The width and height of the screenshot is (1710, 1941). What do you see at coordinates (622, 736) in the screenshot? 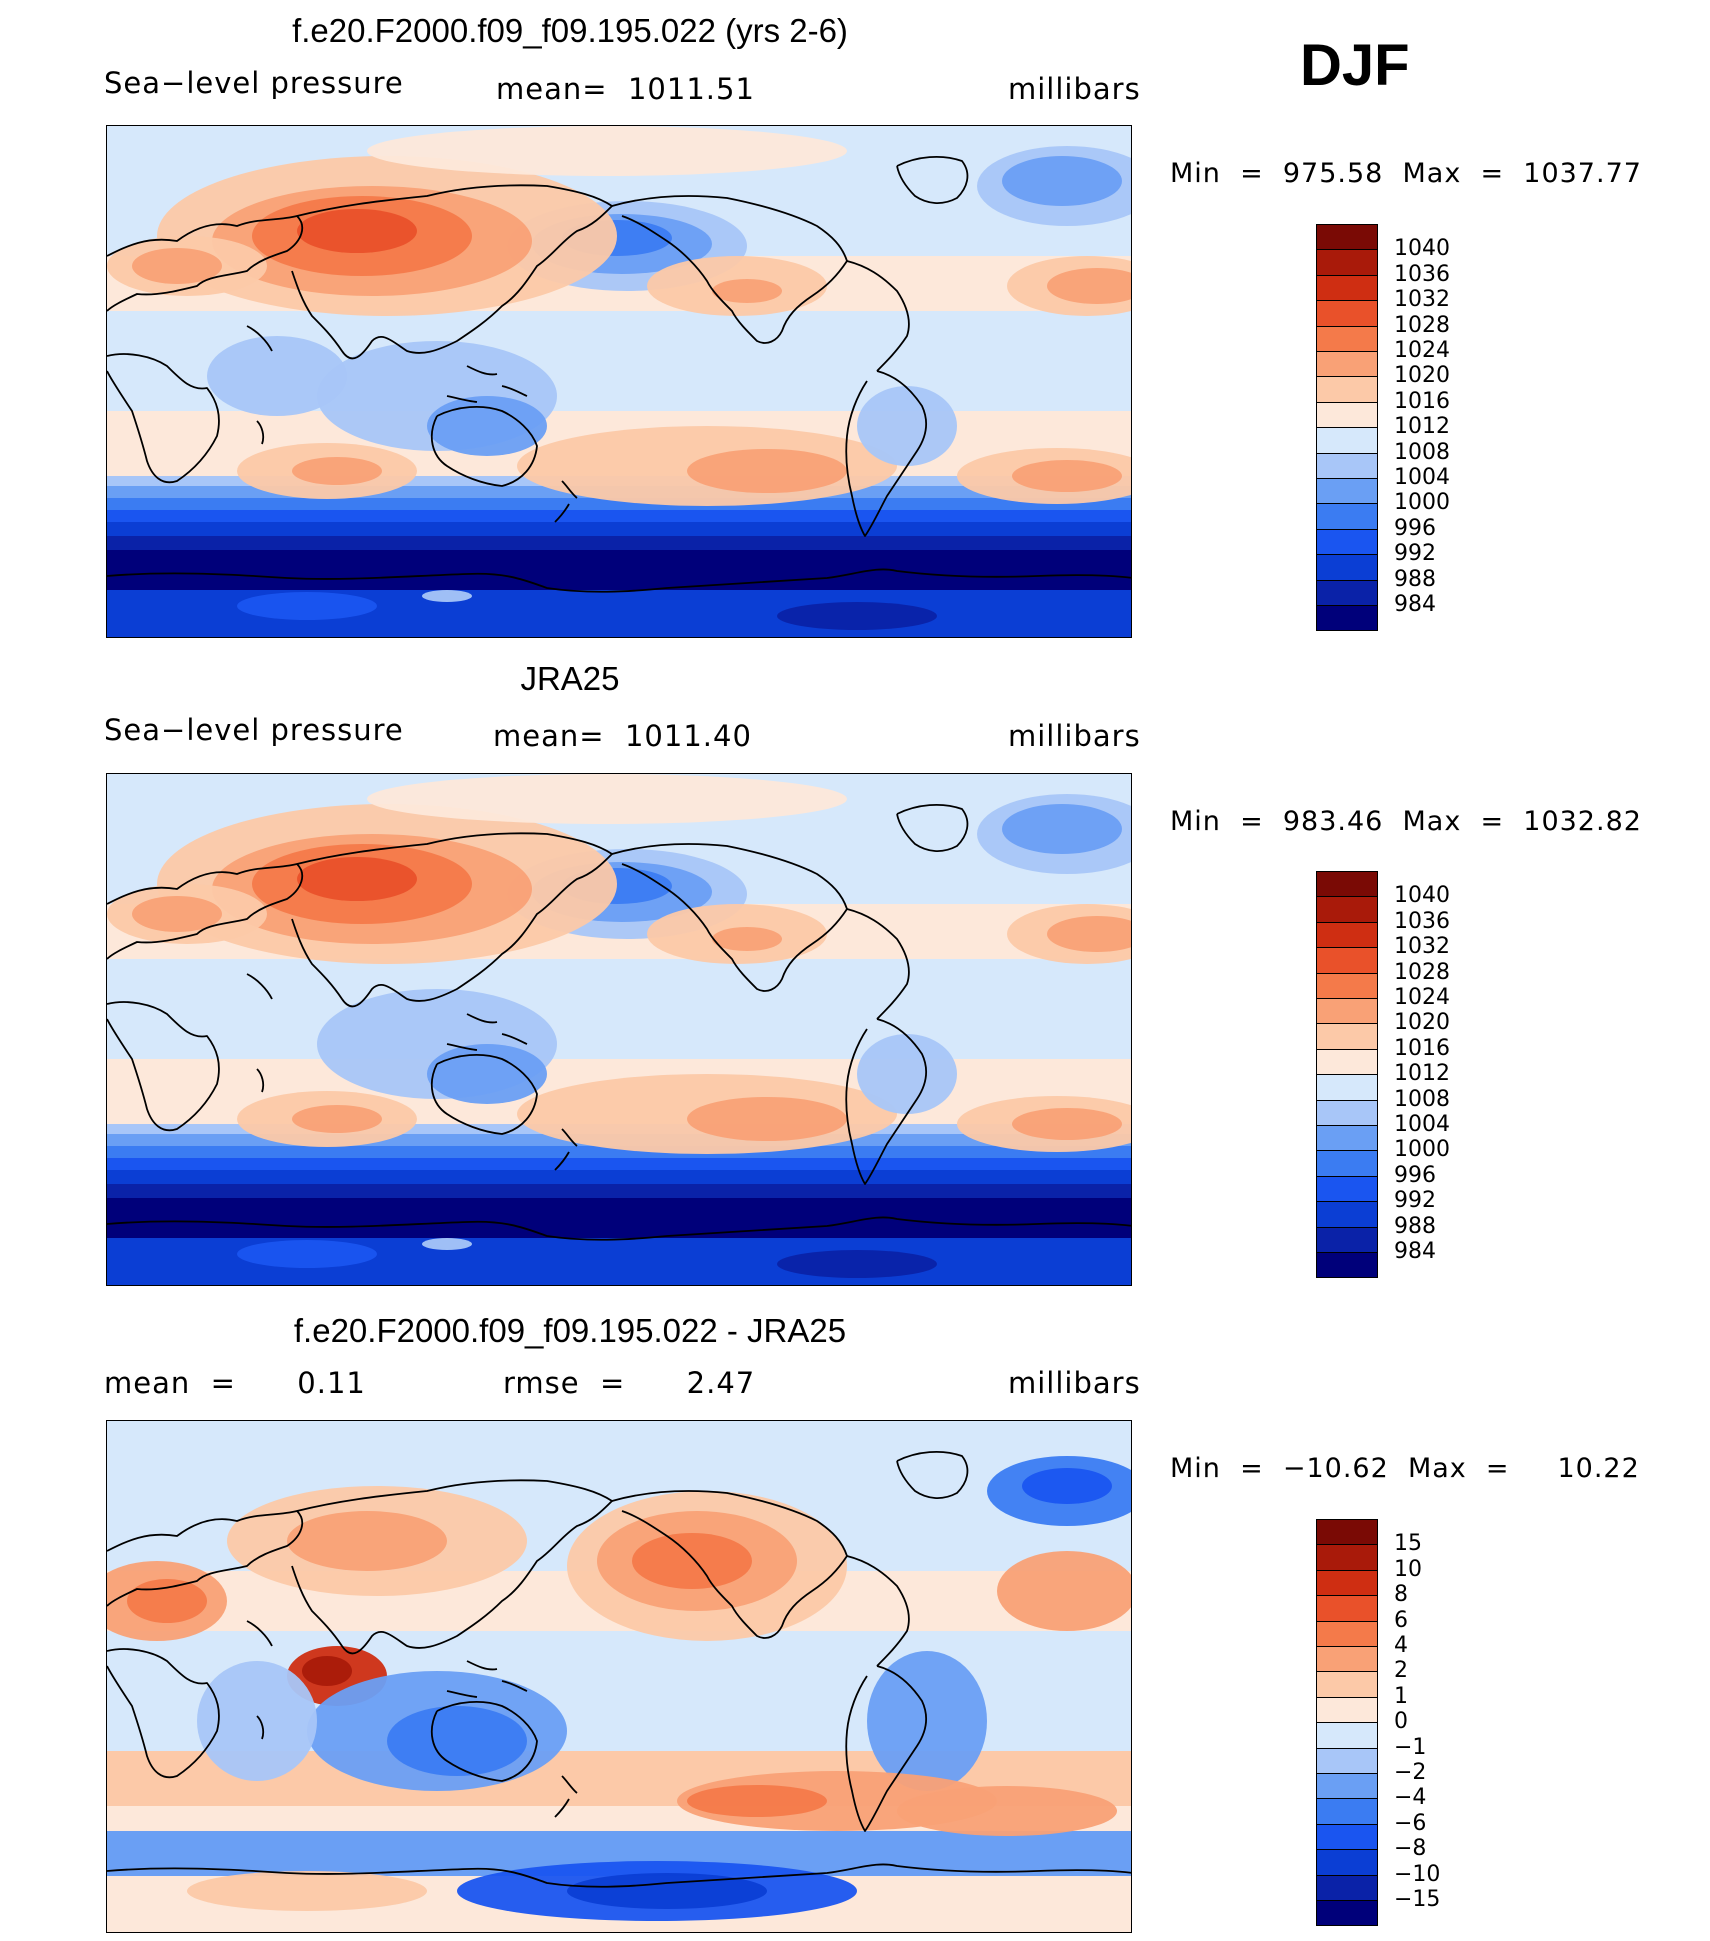
I see `panel-2-mean-label: mean= 1011.40` at bounding box center [622, 736].